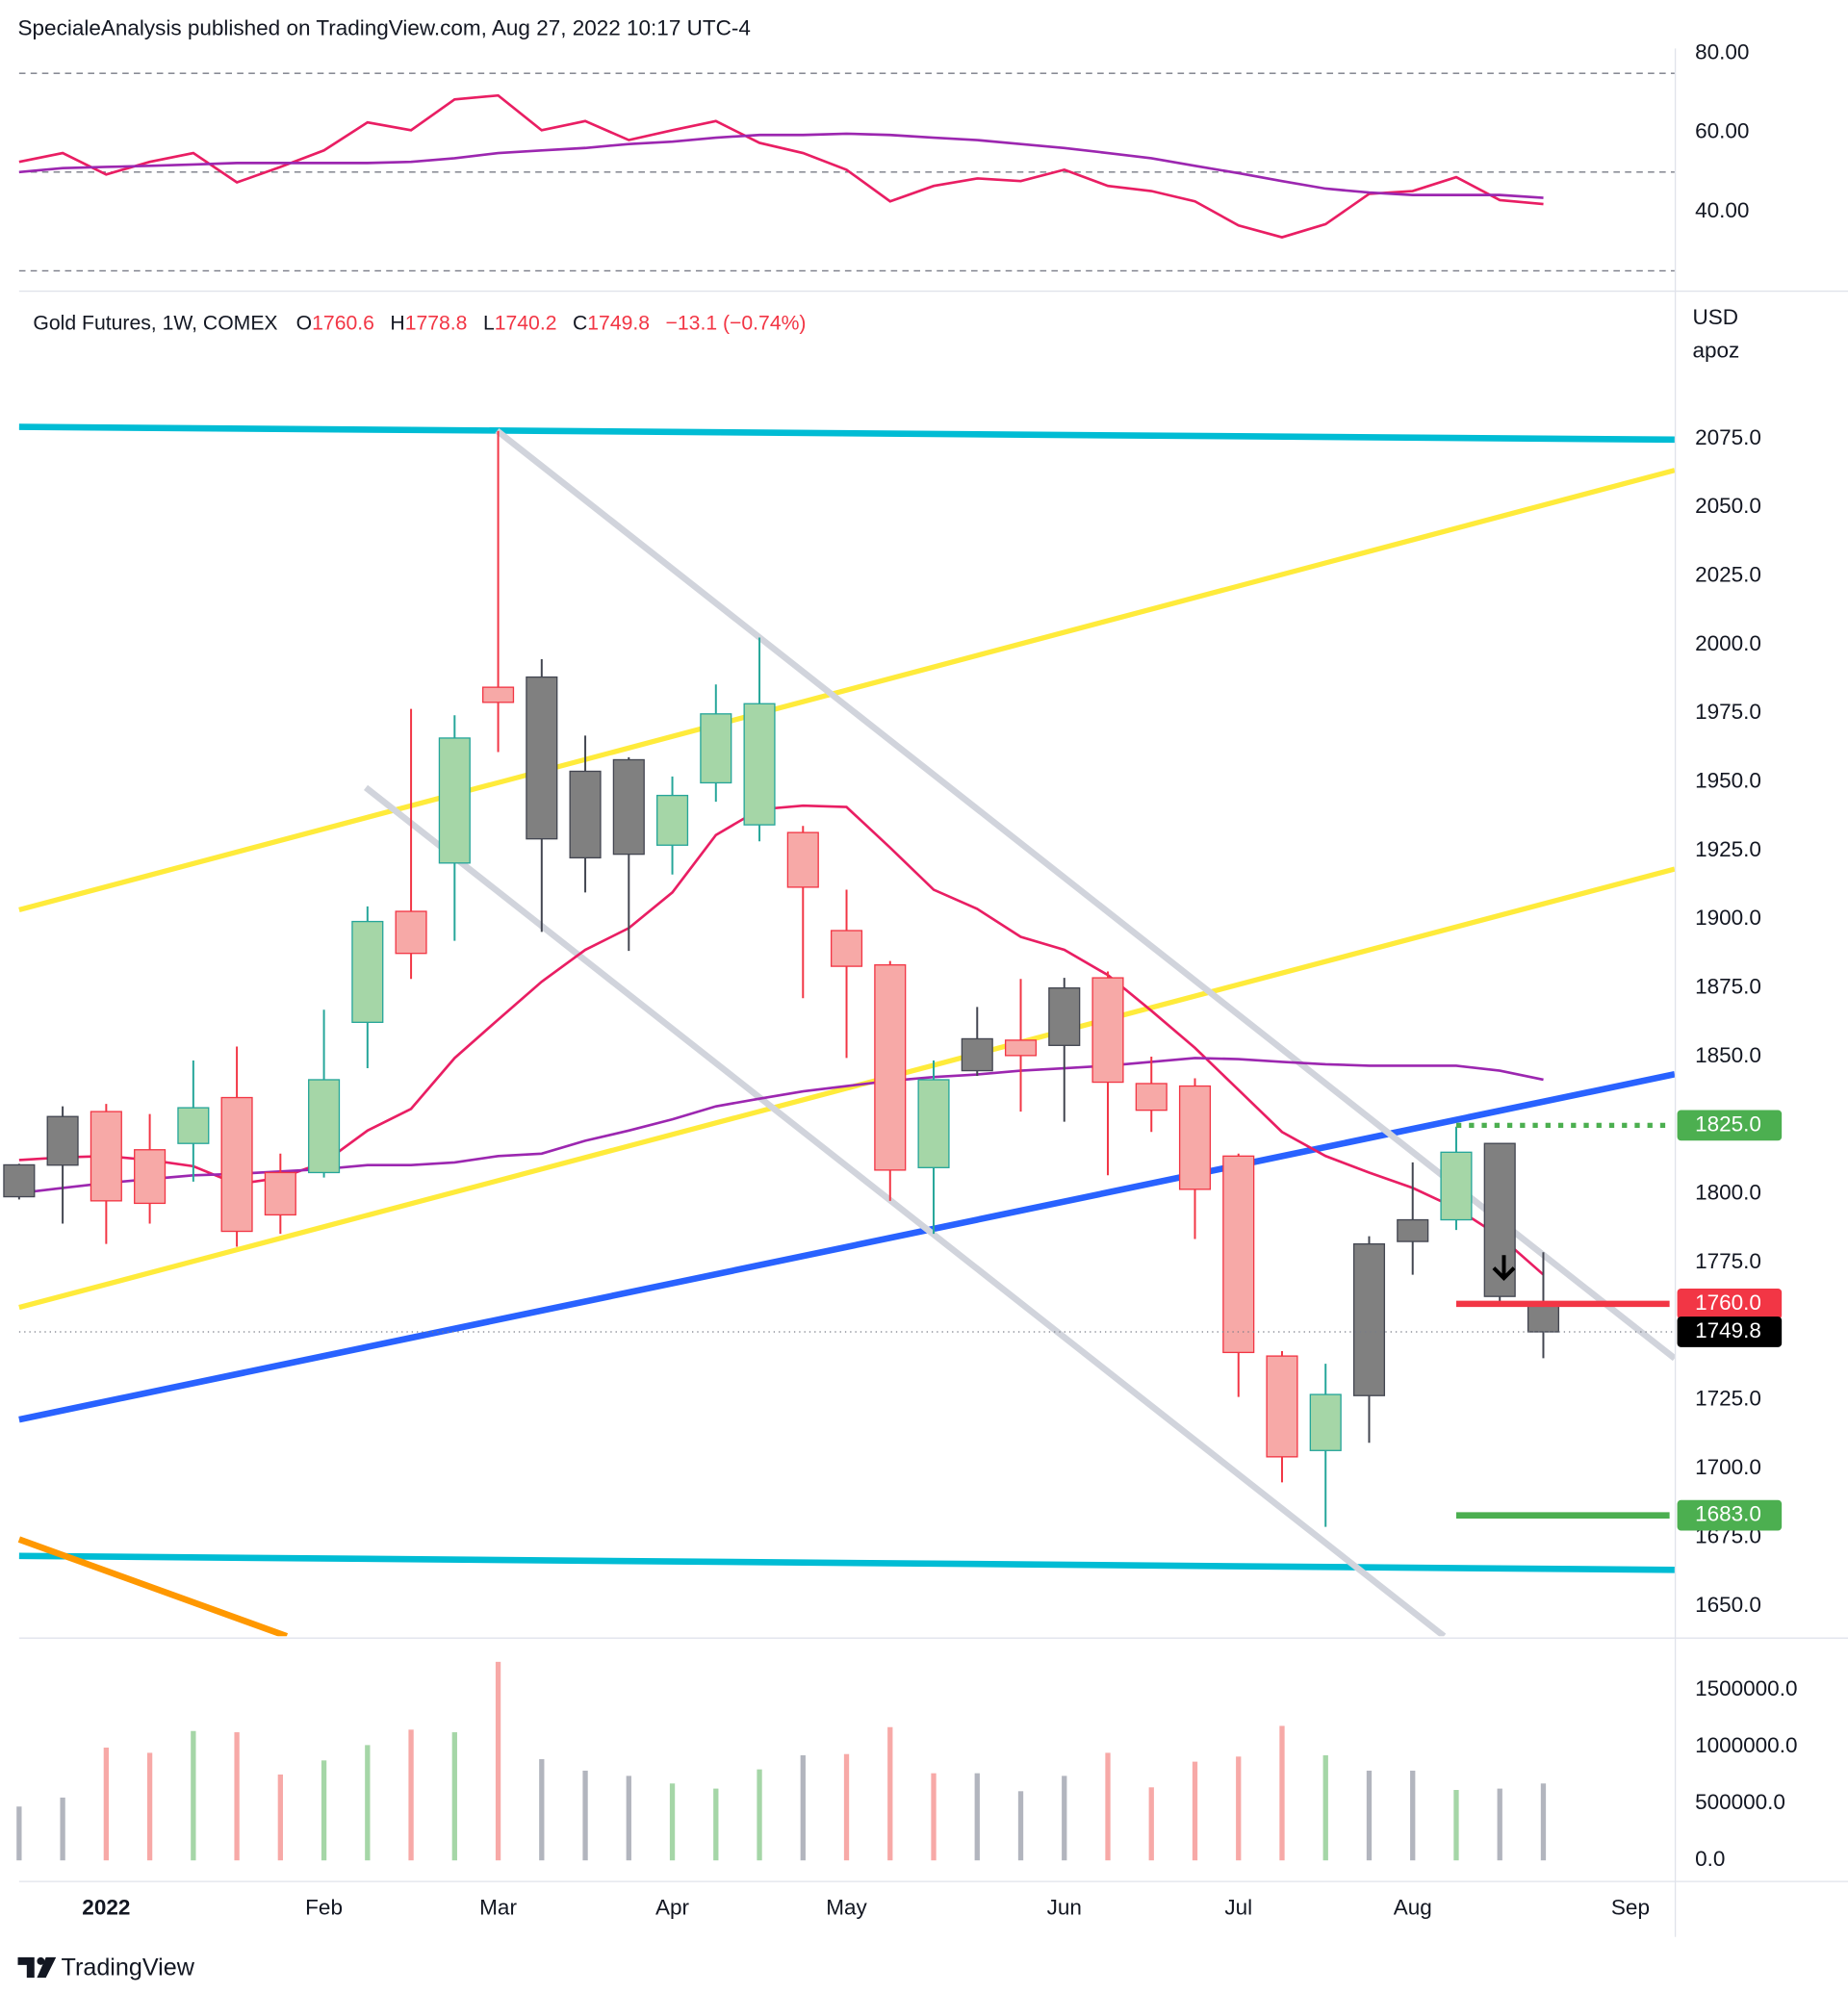 This screenshot has width=1848, height=1993. I want to click on level-label: 1825.0, so click(1728, 1123).